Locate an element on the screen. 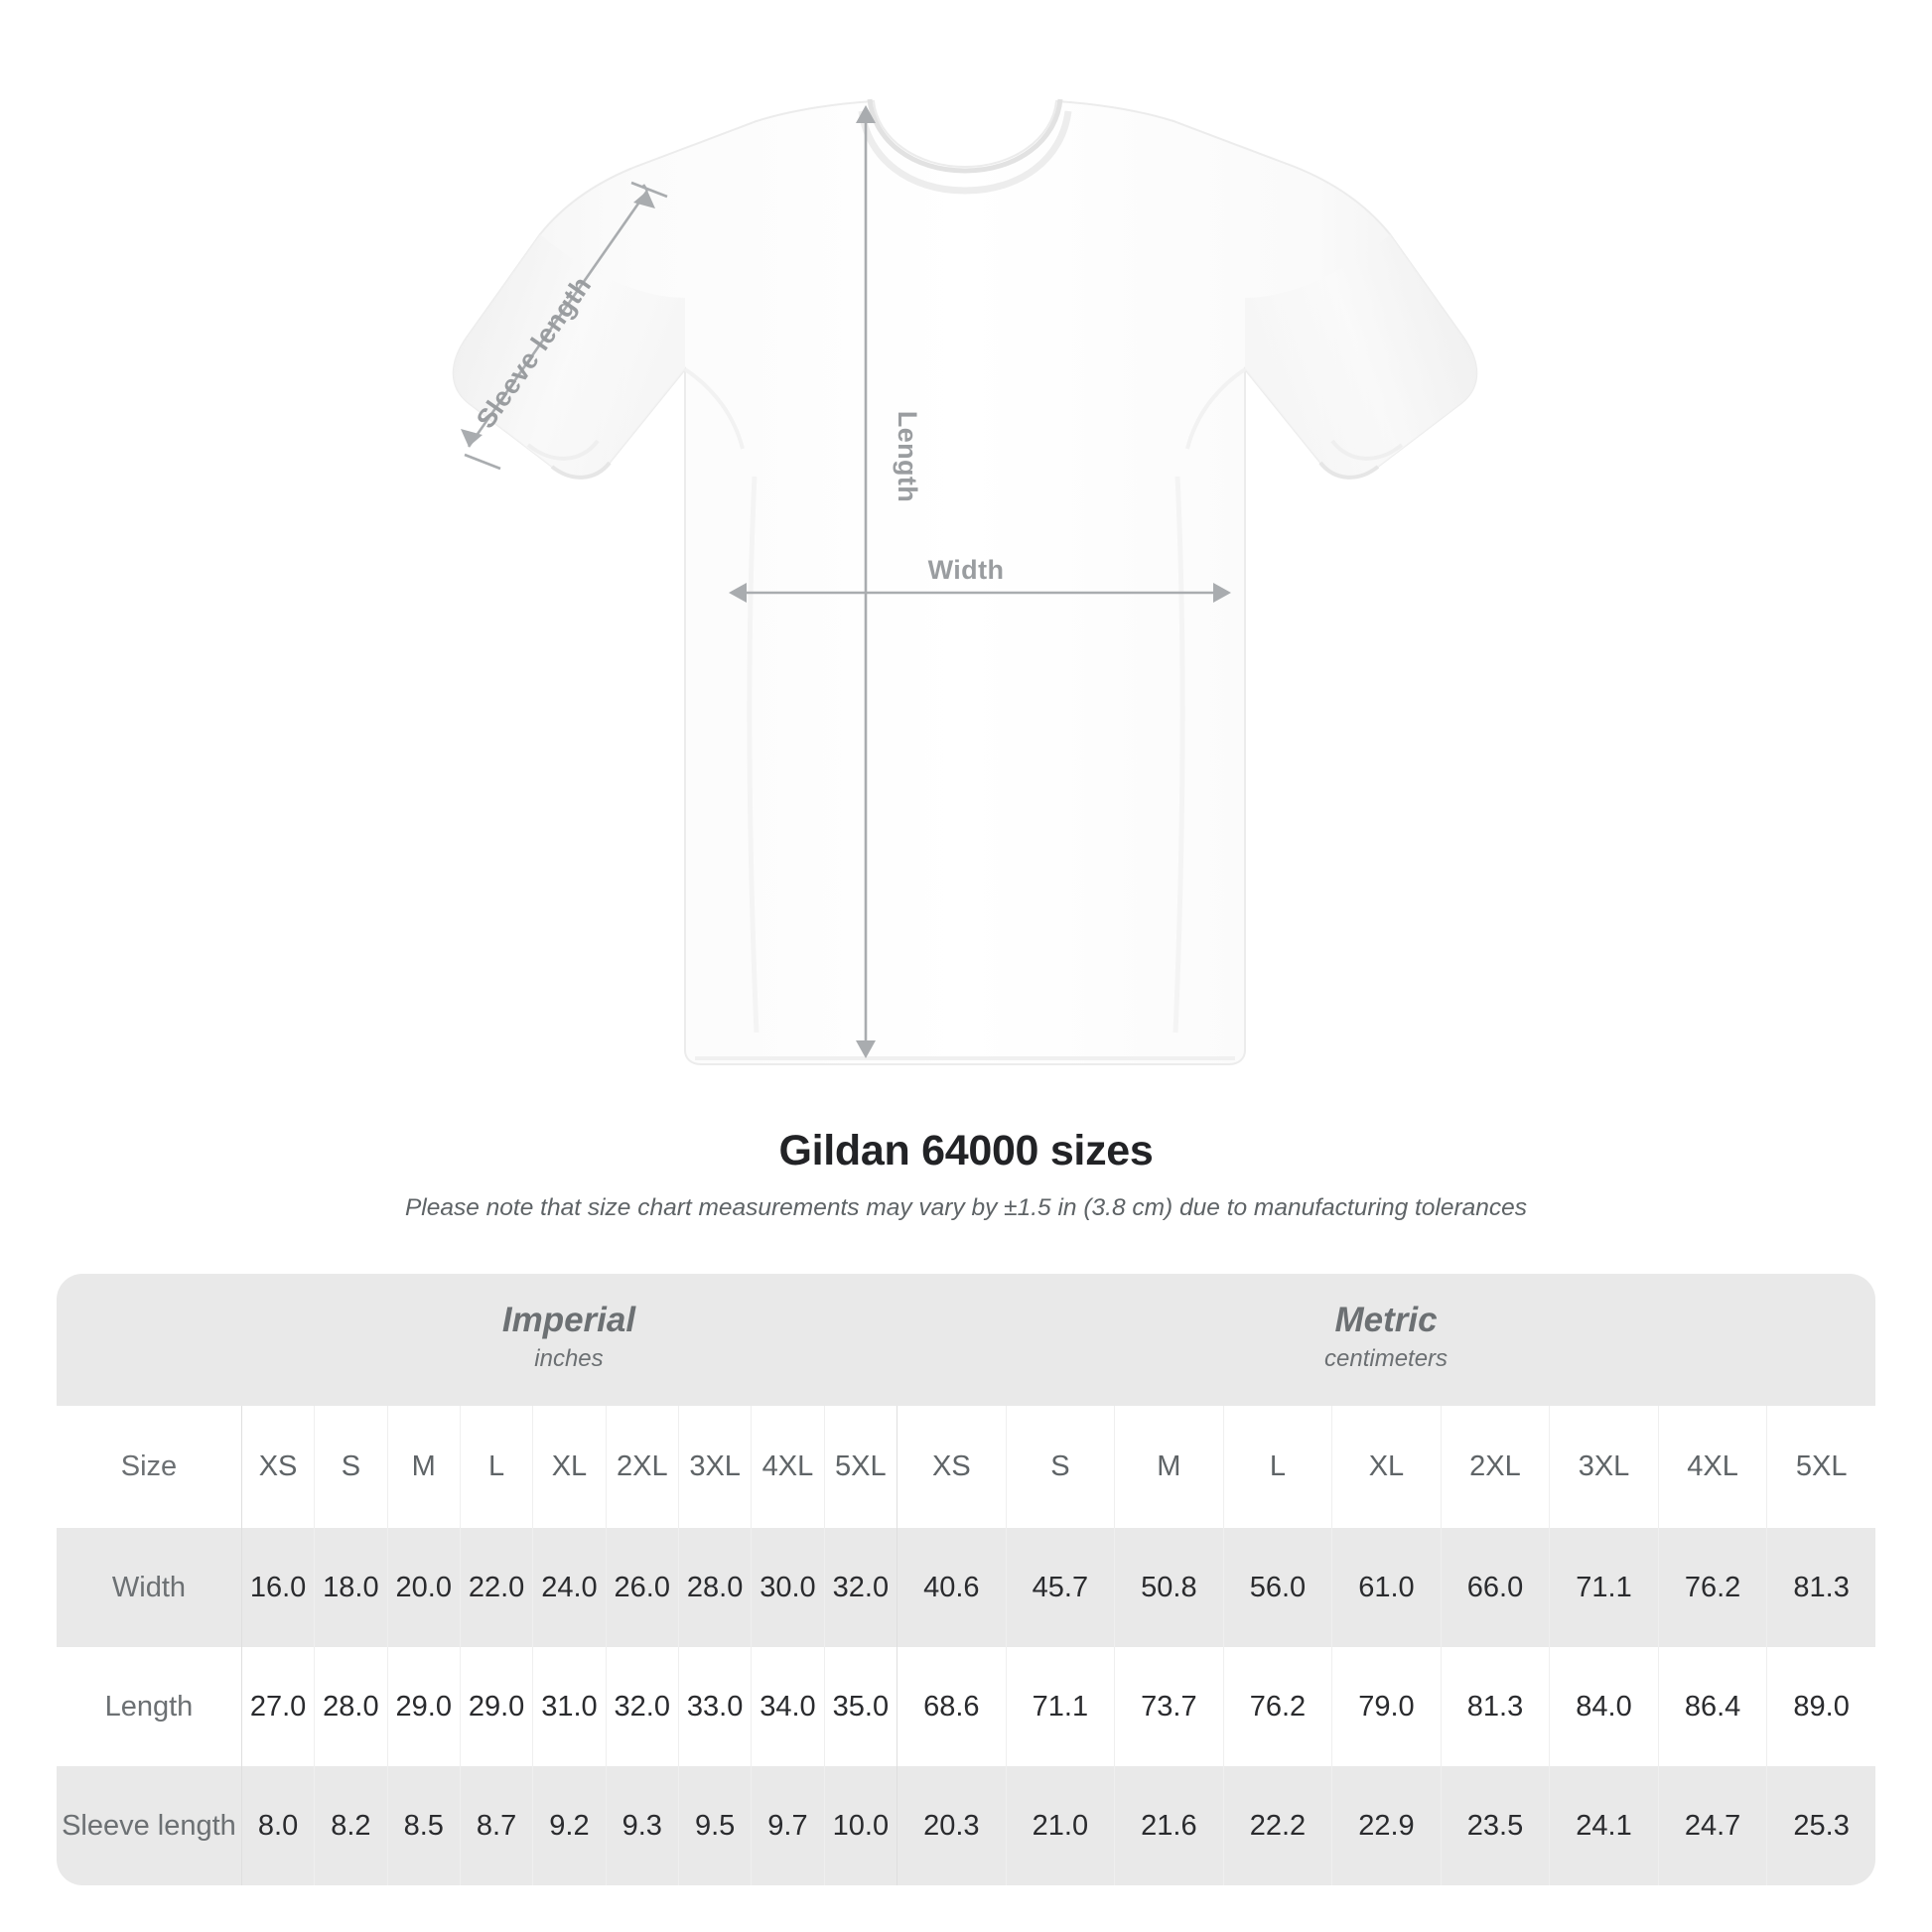  unit-header-row: Imperial inches Metric centimeters is located at coordinates (966, 1340).